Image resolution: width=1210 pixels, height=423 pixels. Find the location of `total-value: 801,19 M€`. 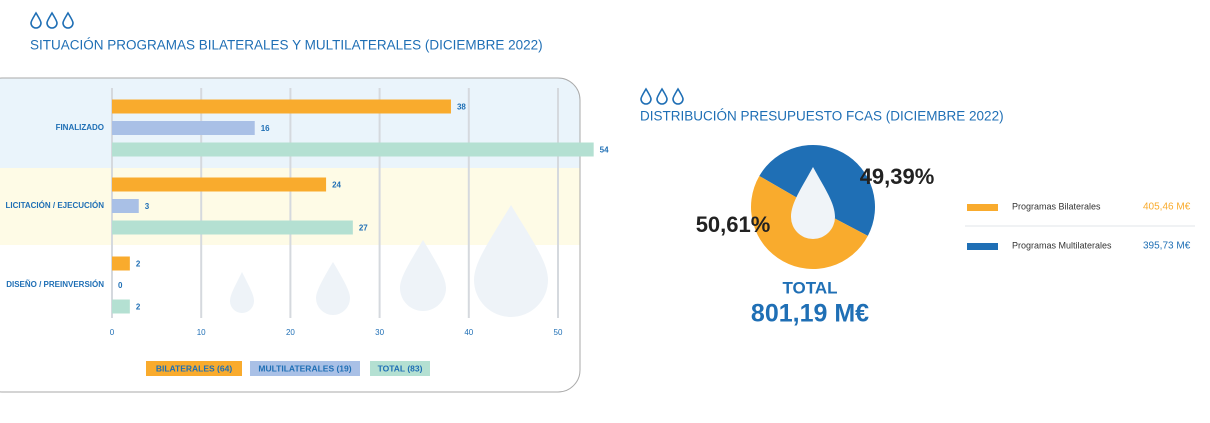

total-value: 801,19 M€ is located at coordinates (810, 314).